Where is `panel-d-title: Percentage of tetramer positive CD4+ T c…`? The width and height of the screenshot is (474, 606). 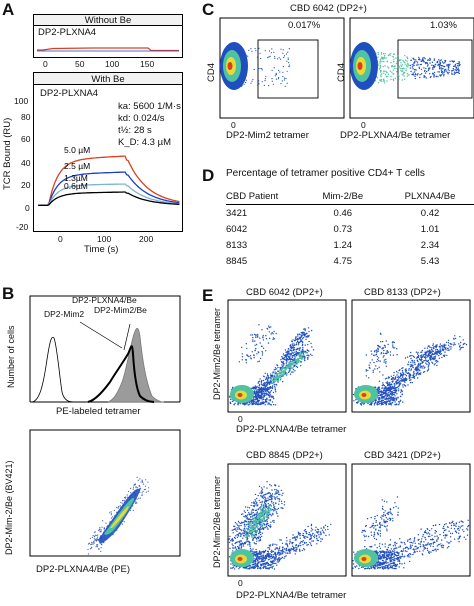
panel-d-title: Percentage of tetramer positive CD4+ T c… is located at coordinates (325, 173).